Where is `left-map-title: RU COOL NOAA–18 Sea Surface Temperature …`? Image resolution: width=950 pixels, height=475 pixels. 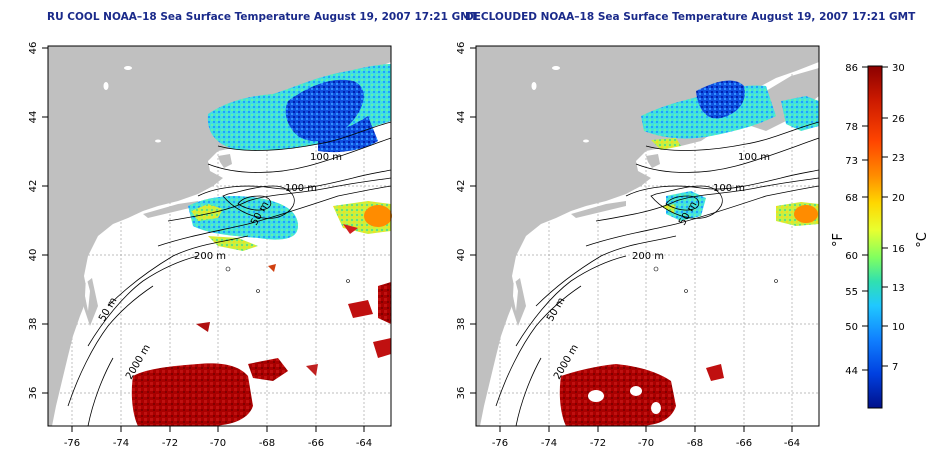
left-map-title: RU COOL NOAA–18 Sea Surface Temperature … is located at coordinates (262, 17).